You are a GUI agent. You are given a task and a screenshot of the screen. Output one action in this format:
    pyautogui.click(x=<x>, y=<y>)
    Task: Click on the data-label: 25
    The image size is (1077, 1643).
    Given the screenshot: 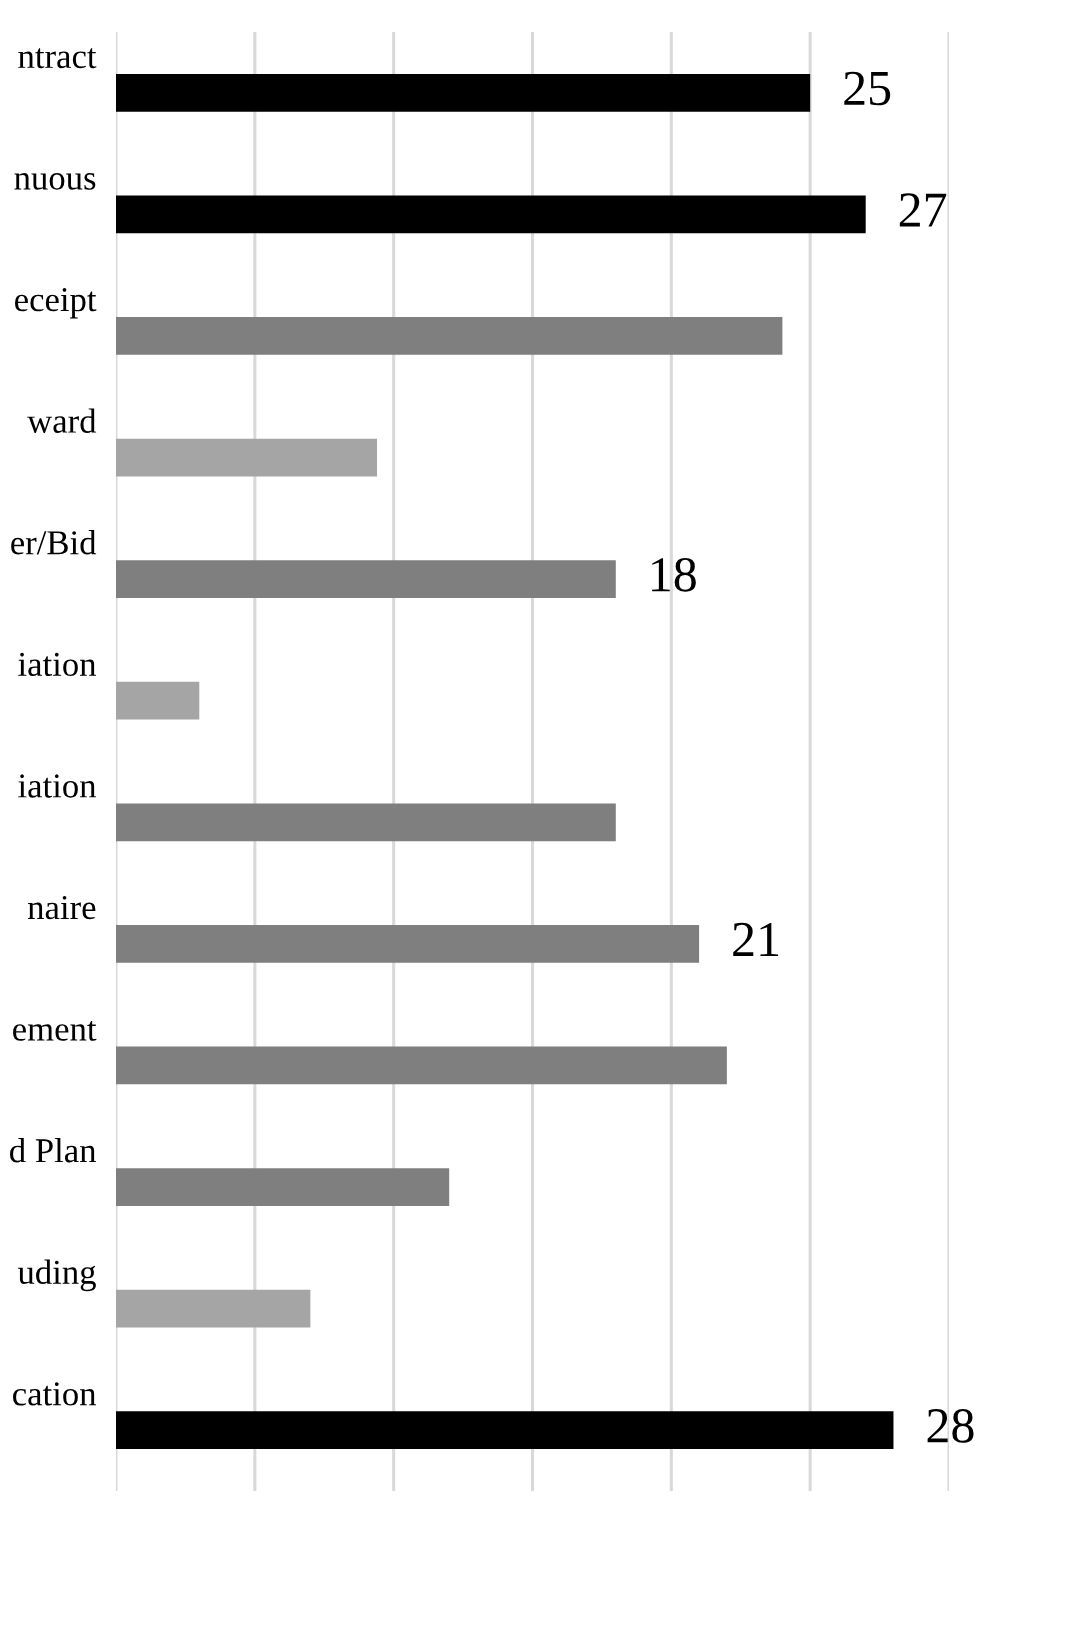 What is the action you would take?
    pyautogui.click(x=867, y=88)
    